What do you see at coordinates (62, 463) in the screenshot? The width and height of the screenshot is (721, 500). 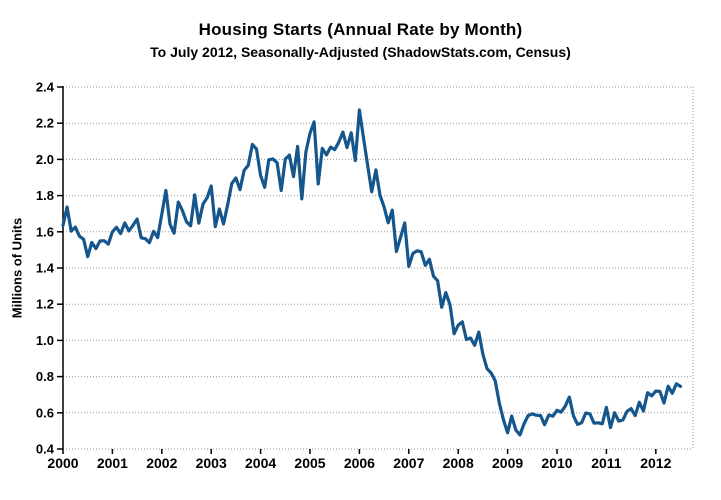 I see `x-tick-label: 2000` at bounding box center [62, 463].